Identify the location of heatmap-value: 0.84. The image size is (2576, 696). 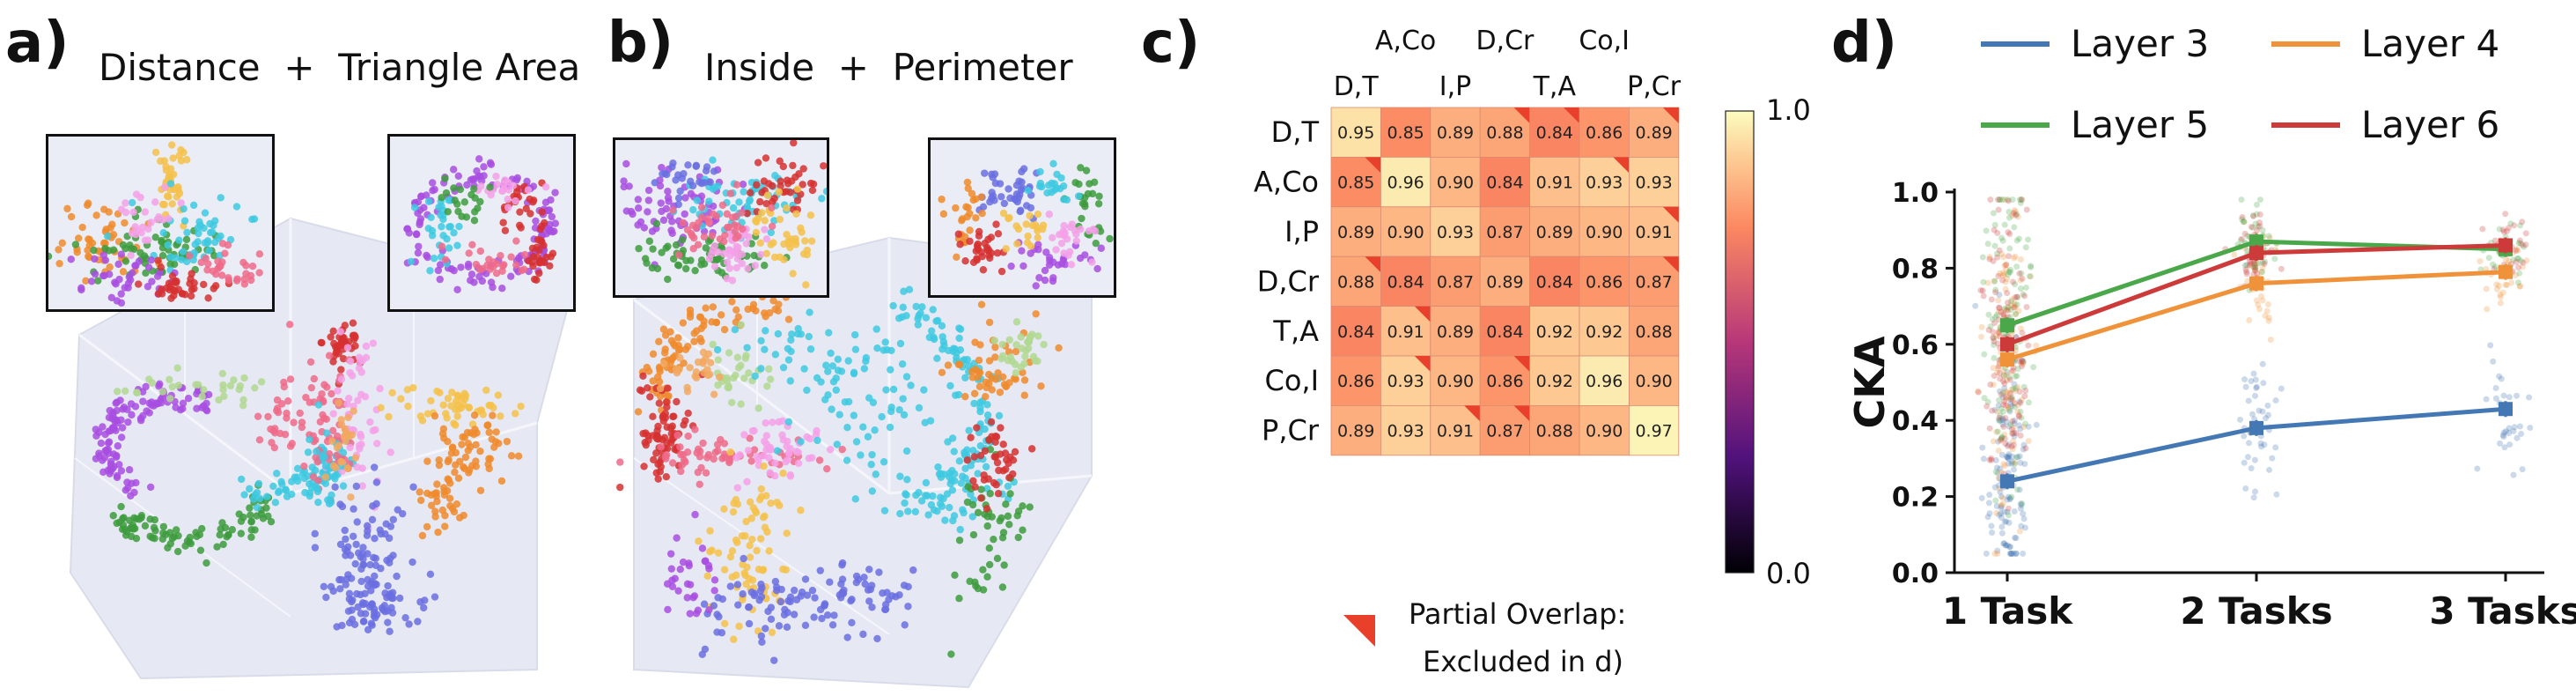
(1554, 282).